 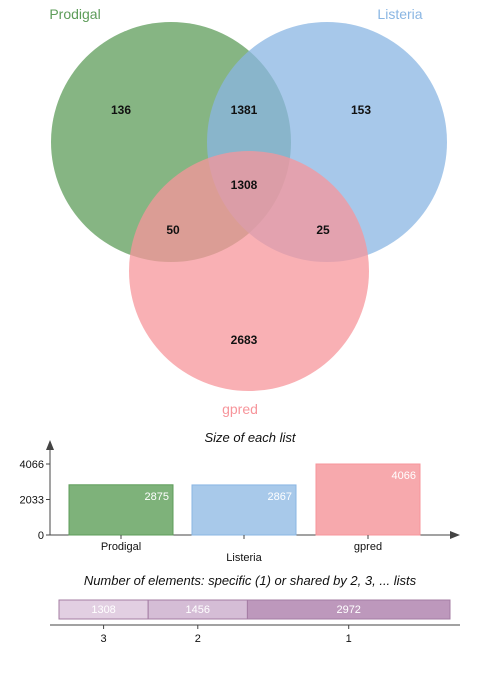 I want to click on list-size-x-tick-label: Prodigal, so click(x=121, y=547).